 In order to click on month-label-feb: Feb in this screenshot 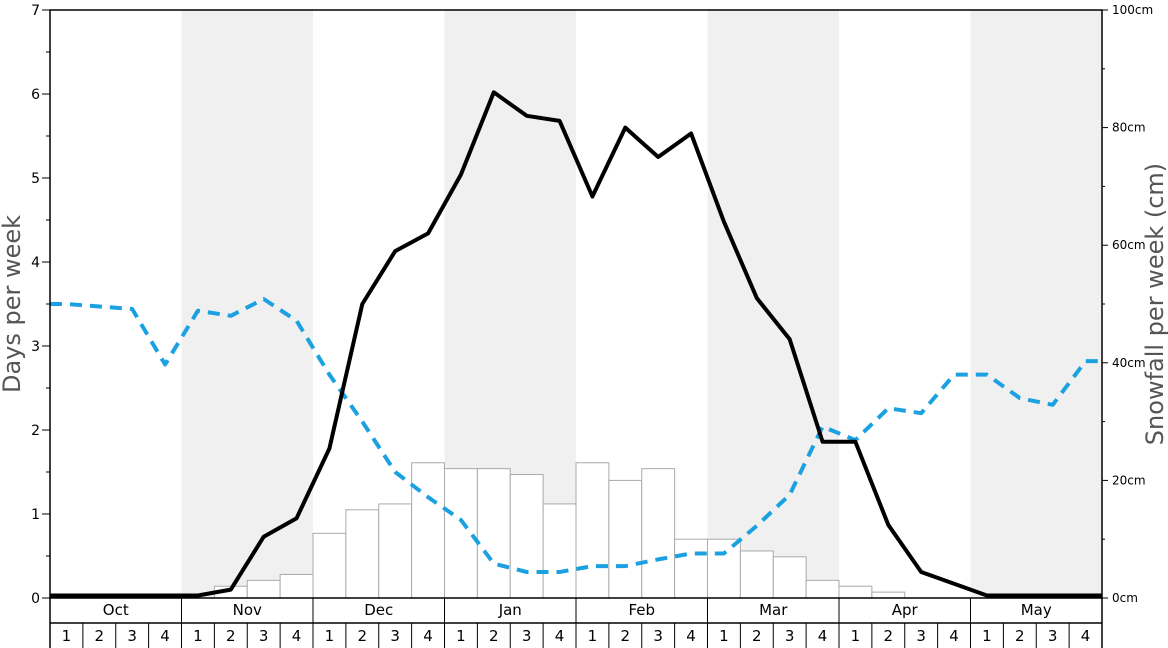, I will do `click(641, 610)`.